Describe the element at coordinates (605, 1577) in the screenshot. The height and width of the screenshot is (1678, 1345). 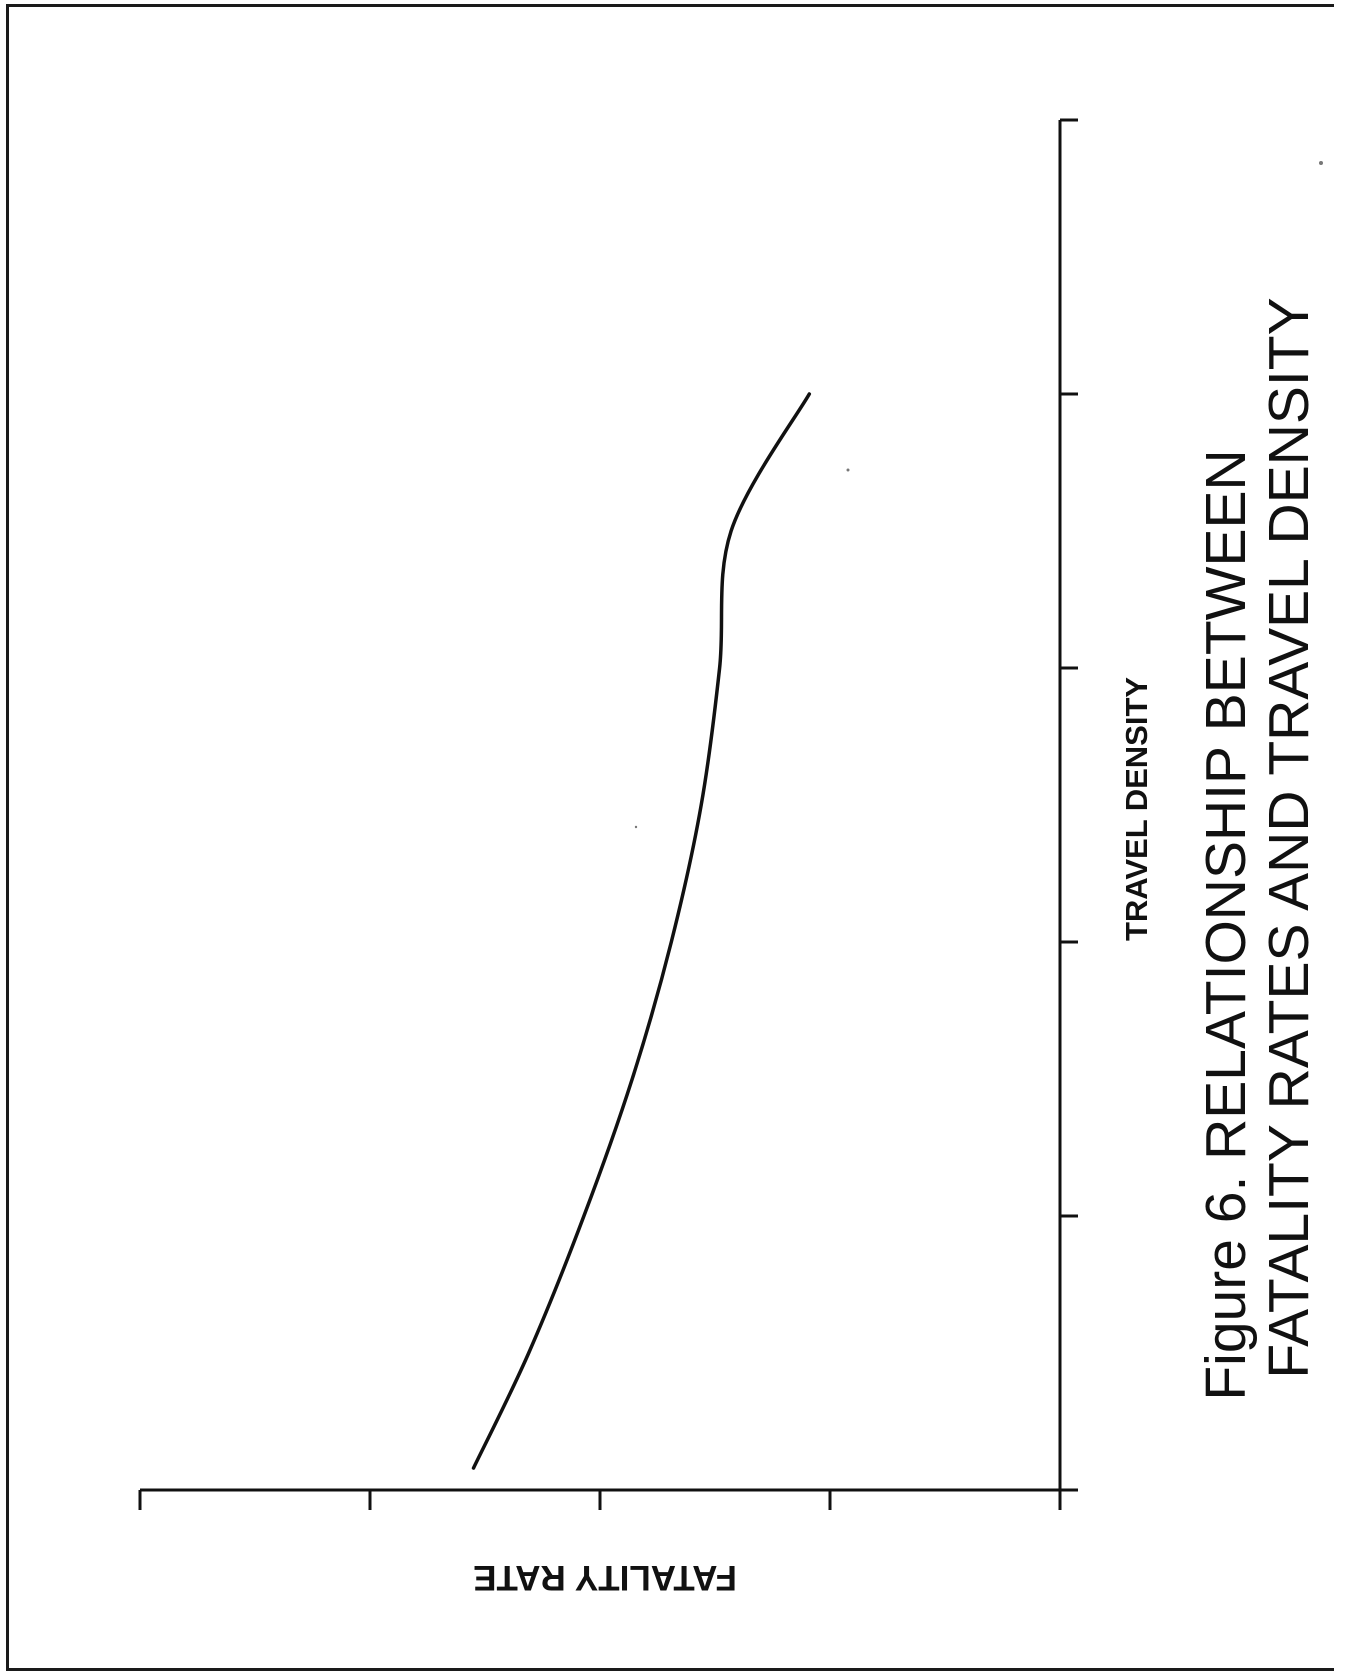
I see `y-axis-label: FATALITY RATE` at that location.